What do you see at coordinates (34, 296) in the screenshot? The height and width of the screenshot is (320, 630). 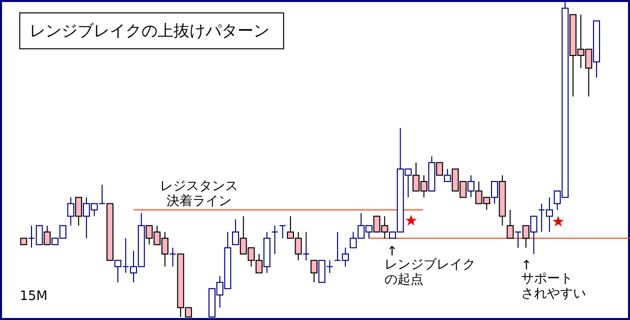 I see `annotation: 15M` at bounding box center [34, 296].